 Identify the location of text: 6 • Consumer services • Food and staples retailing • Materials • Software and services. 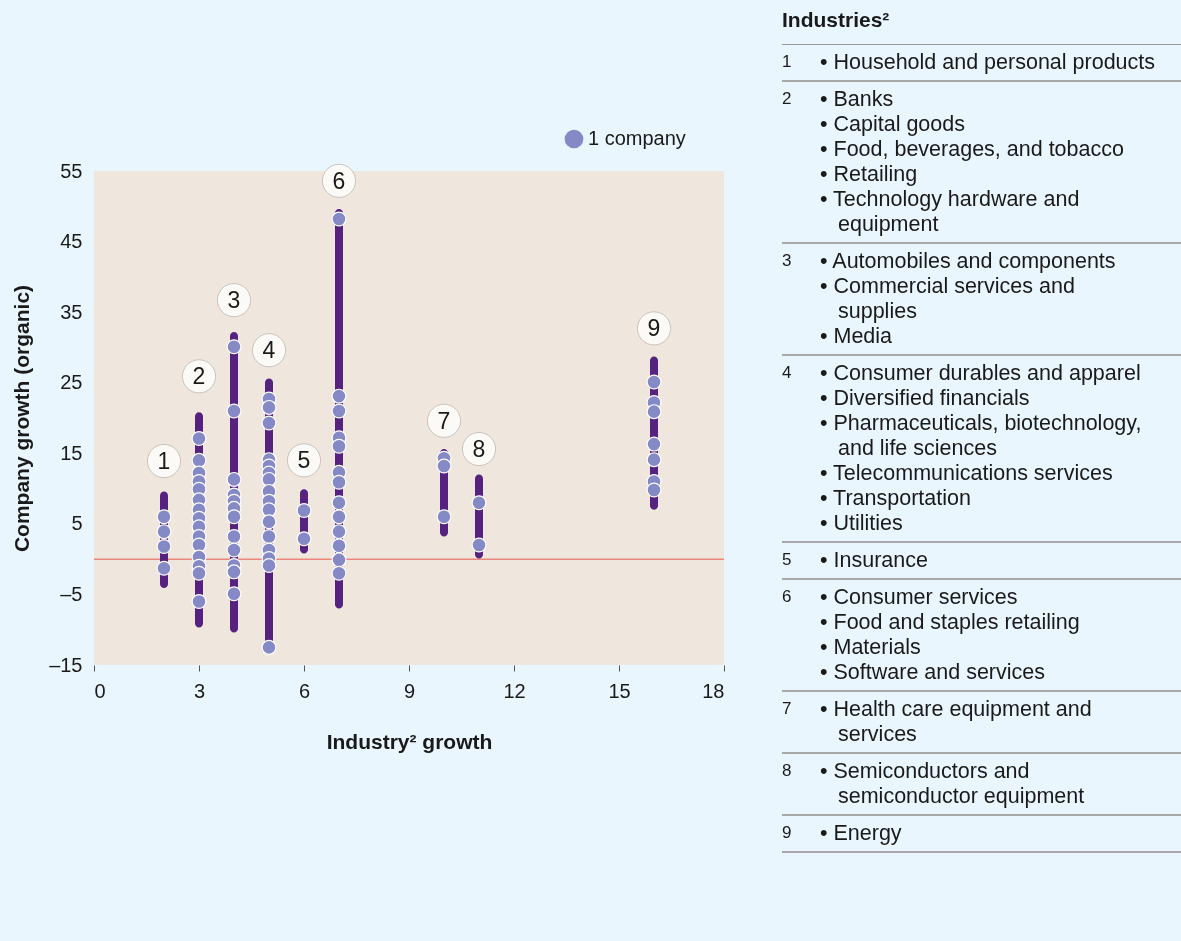
(931, 634).